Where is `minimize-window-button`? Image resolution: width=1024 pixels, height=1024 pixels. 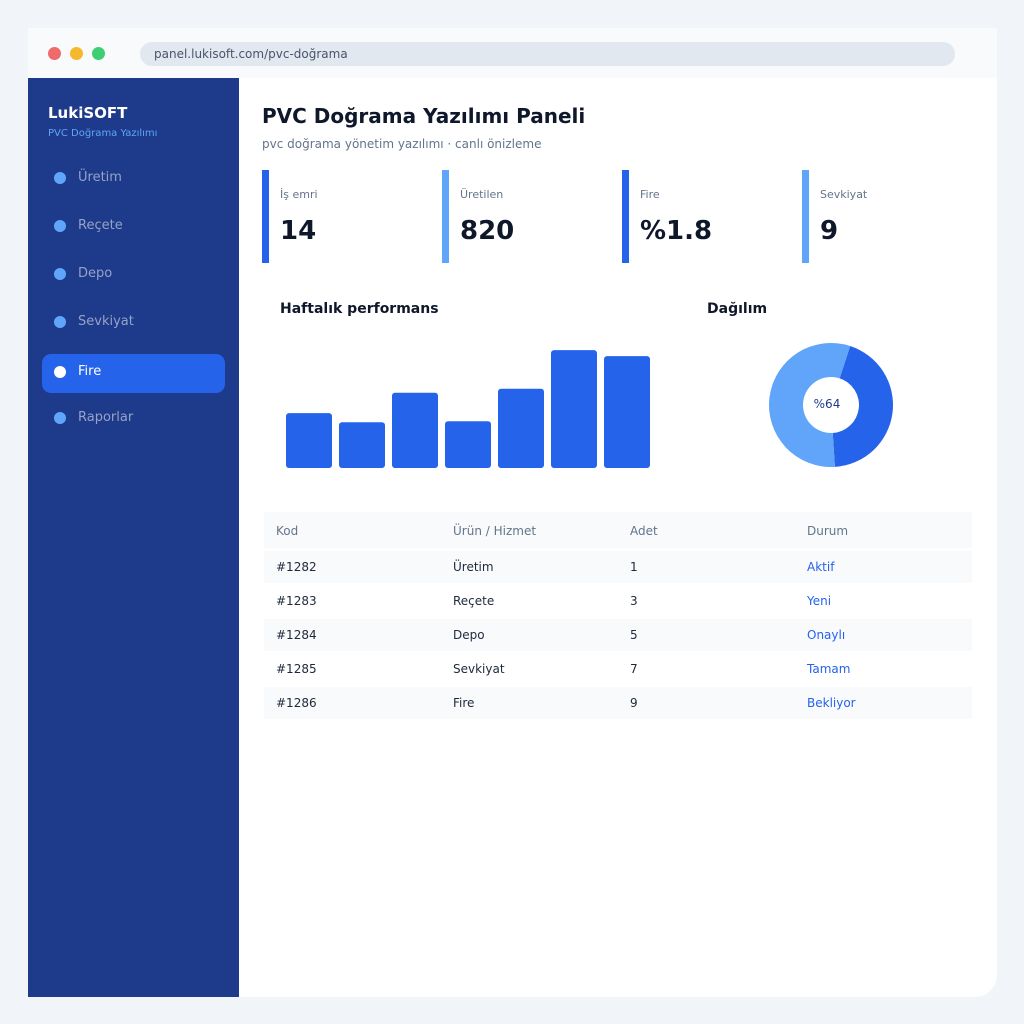 minimize-window-button is located at coordinates (76, 53).